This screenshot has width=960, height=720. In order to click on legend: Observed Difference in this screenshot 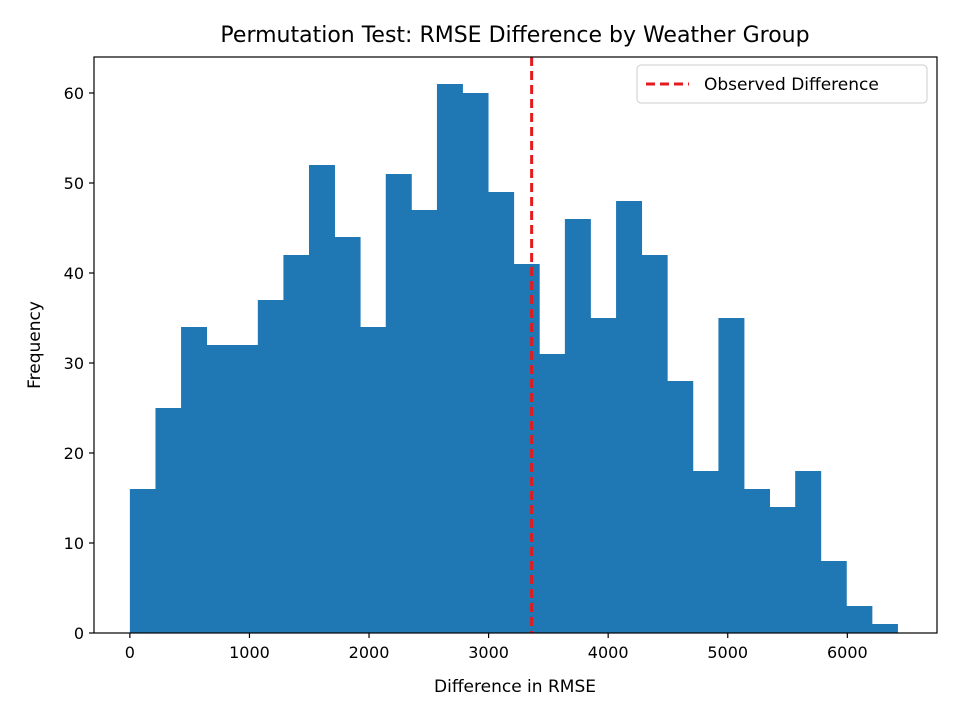, I will do `click(782, 84)`.